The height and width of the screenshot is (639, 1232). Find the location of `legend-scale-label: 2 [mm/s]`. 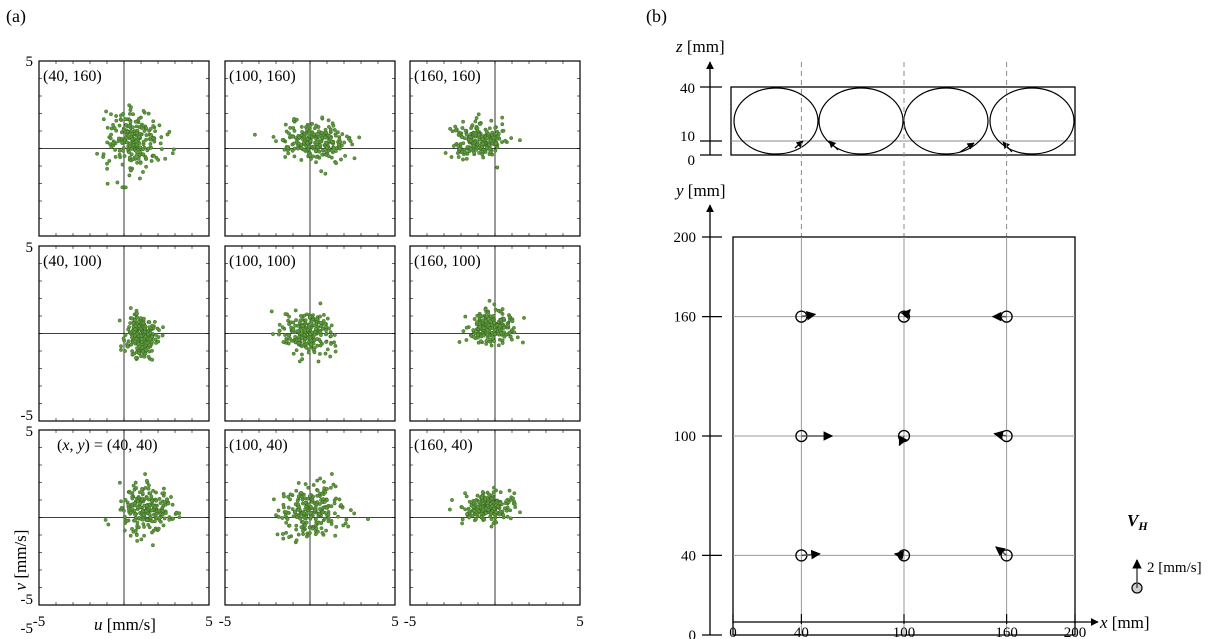

legend-scale-label: 2 [mm/s] is located at coordinates (1174, 568).